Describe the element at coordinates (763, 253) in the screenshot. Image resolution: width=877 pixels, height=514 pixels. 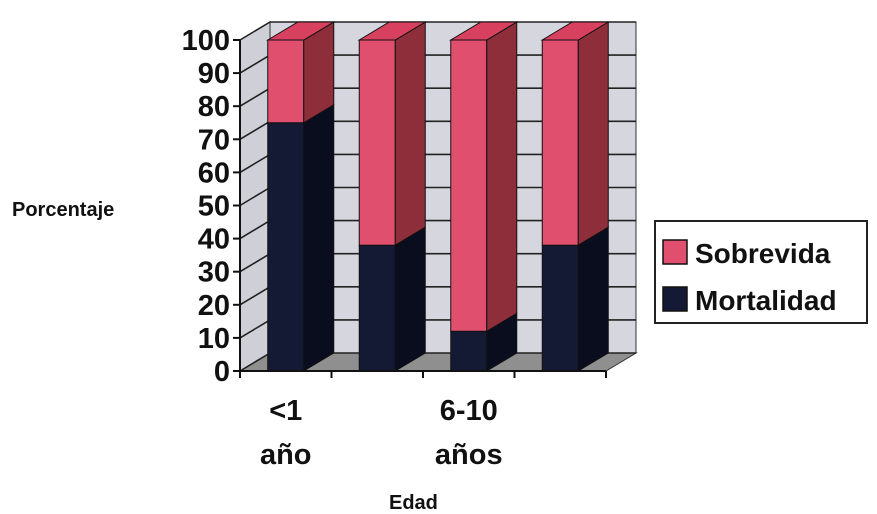
I see `legend-label-sobrevida: Sobrevida` at that location.